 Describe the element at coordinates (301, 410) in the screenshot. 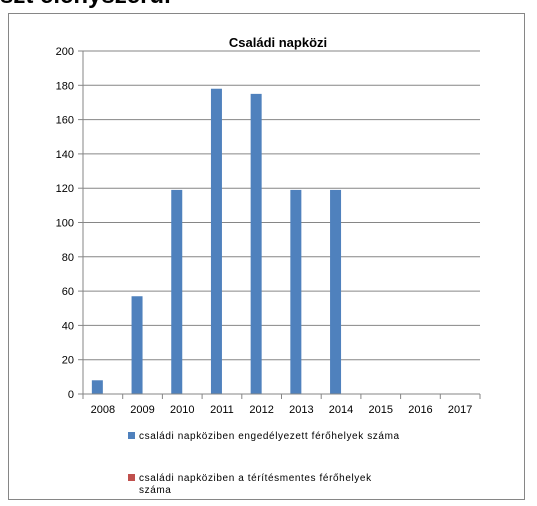

I see `x-tick-label: 2013` at that location.